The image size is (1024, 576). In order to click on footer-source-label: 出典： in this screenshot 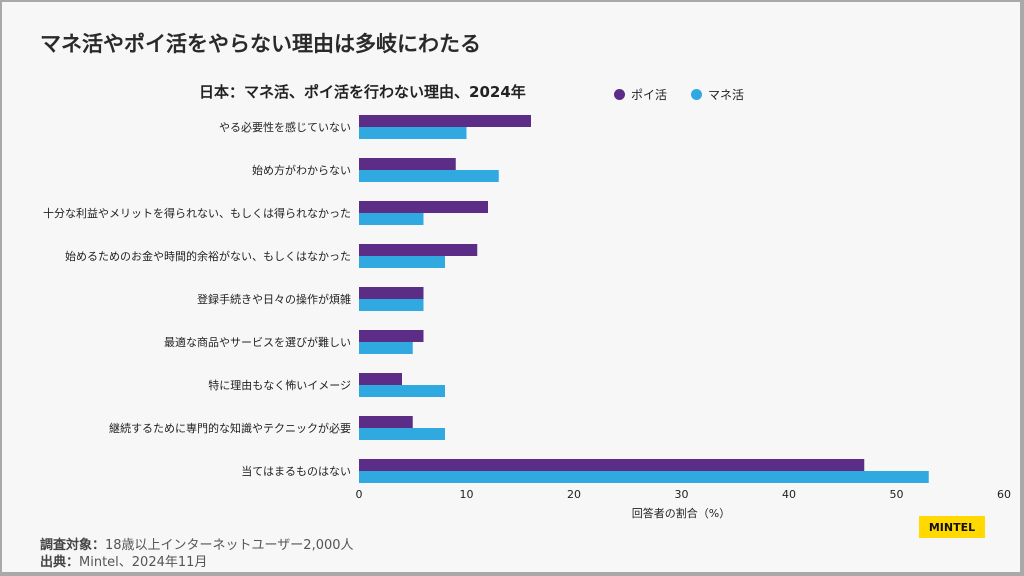, I will do `click(60, 562)`.